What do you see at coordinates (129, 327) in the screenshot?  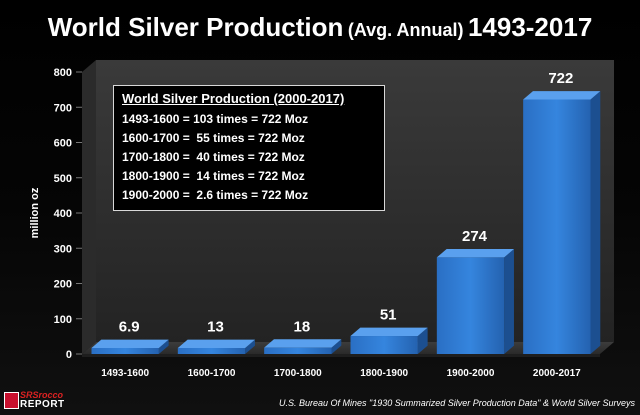 I see `bar-value-label: 6.9` at bounding box center [129, 327].